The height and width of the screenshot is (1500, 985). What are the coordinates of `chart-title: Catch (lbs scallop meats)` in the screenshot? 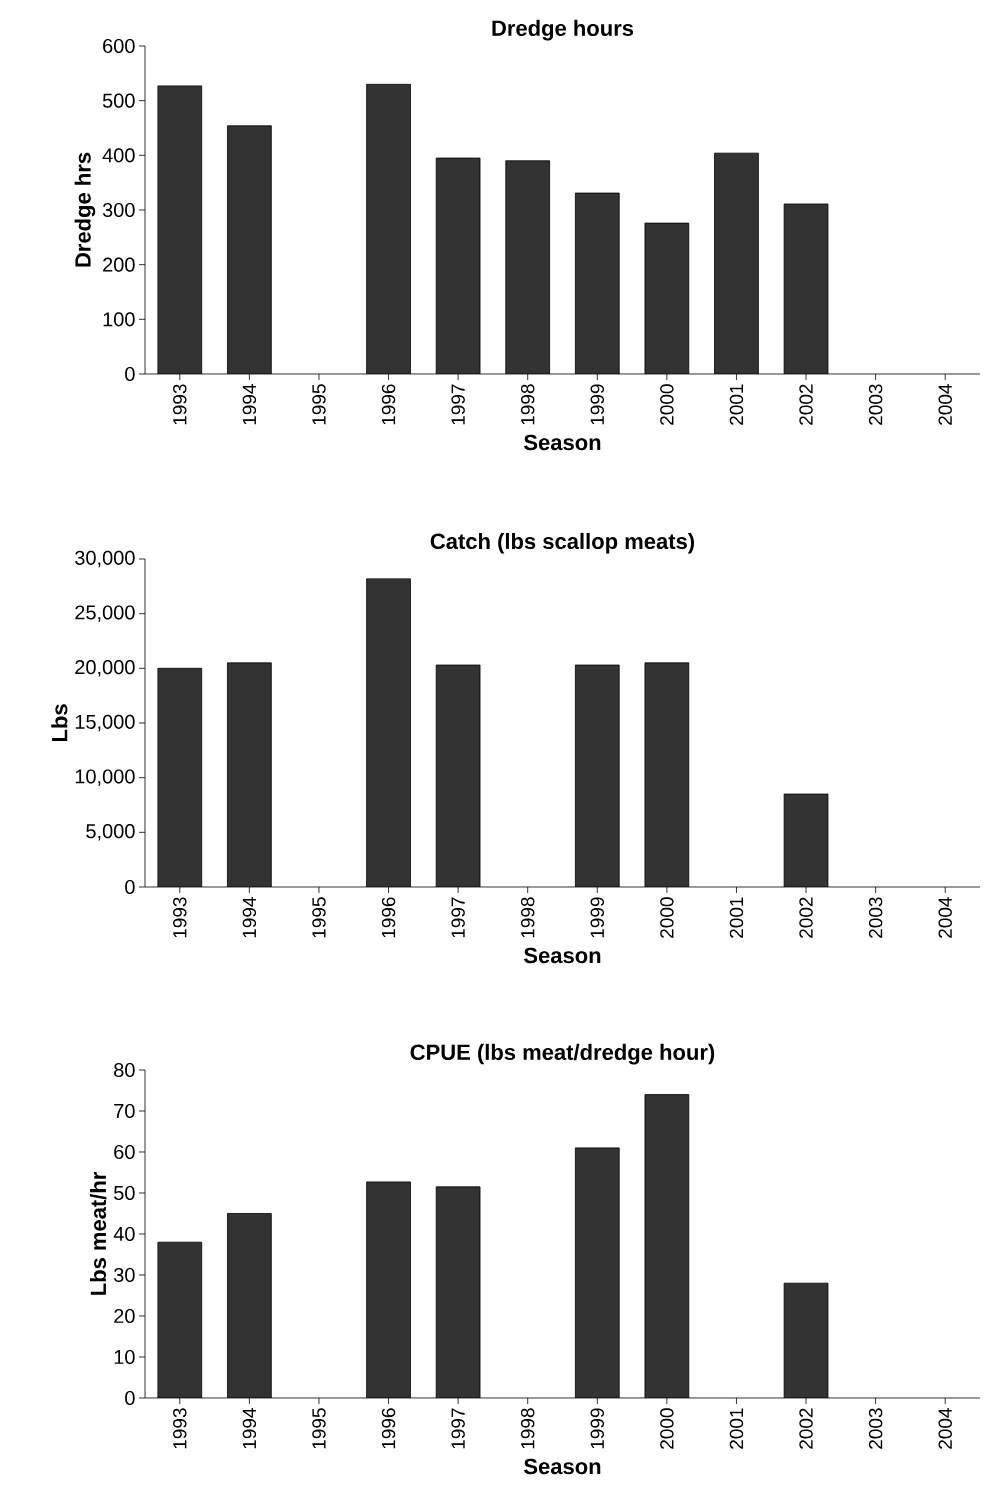 It's located at (562, 543).